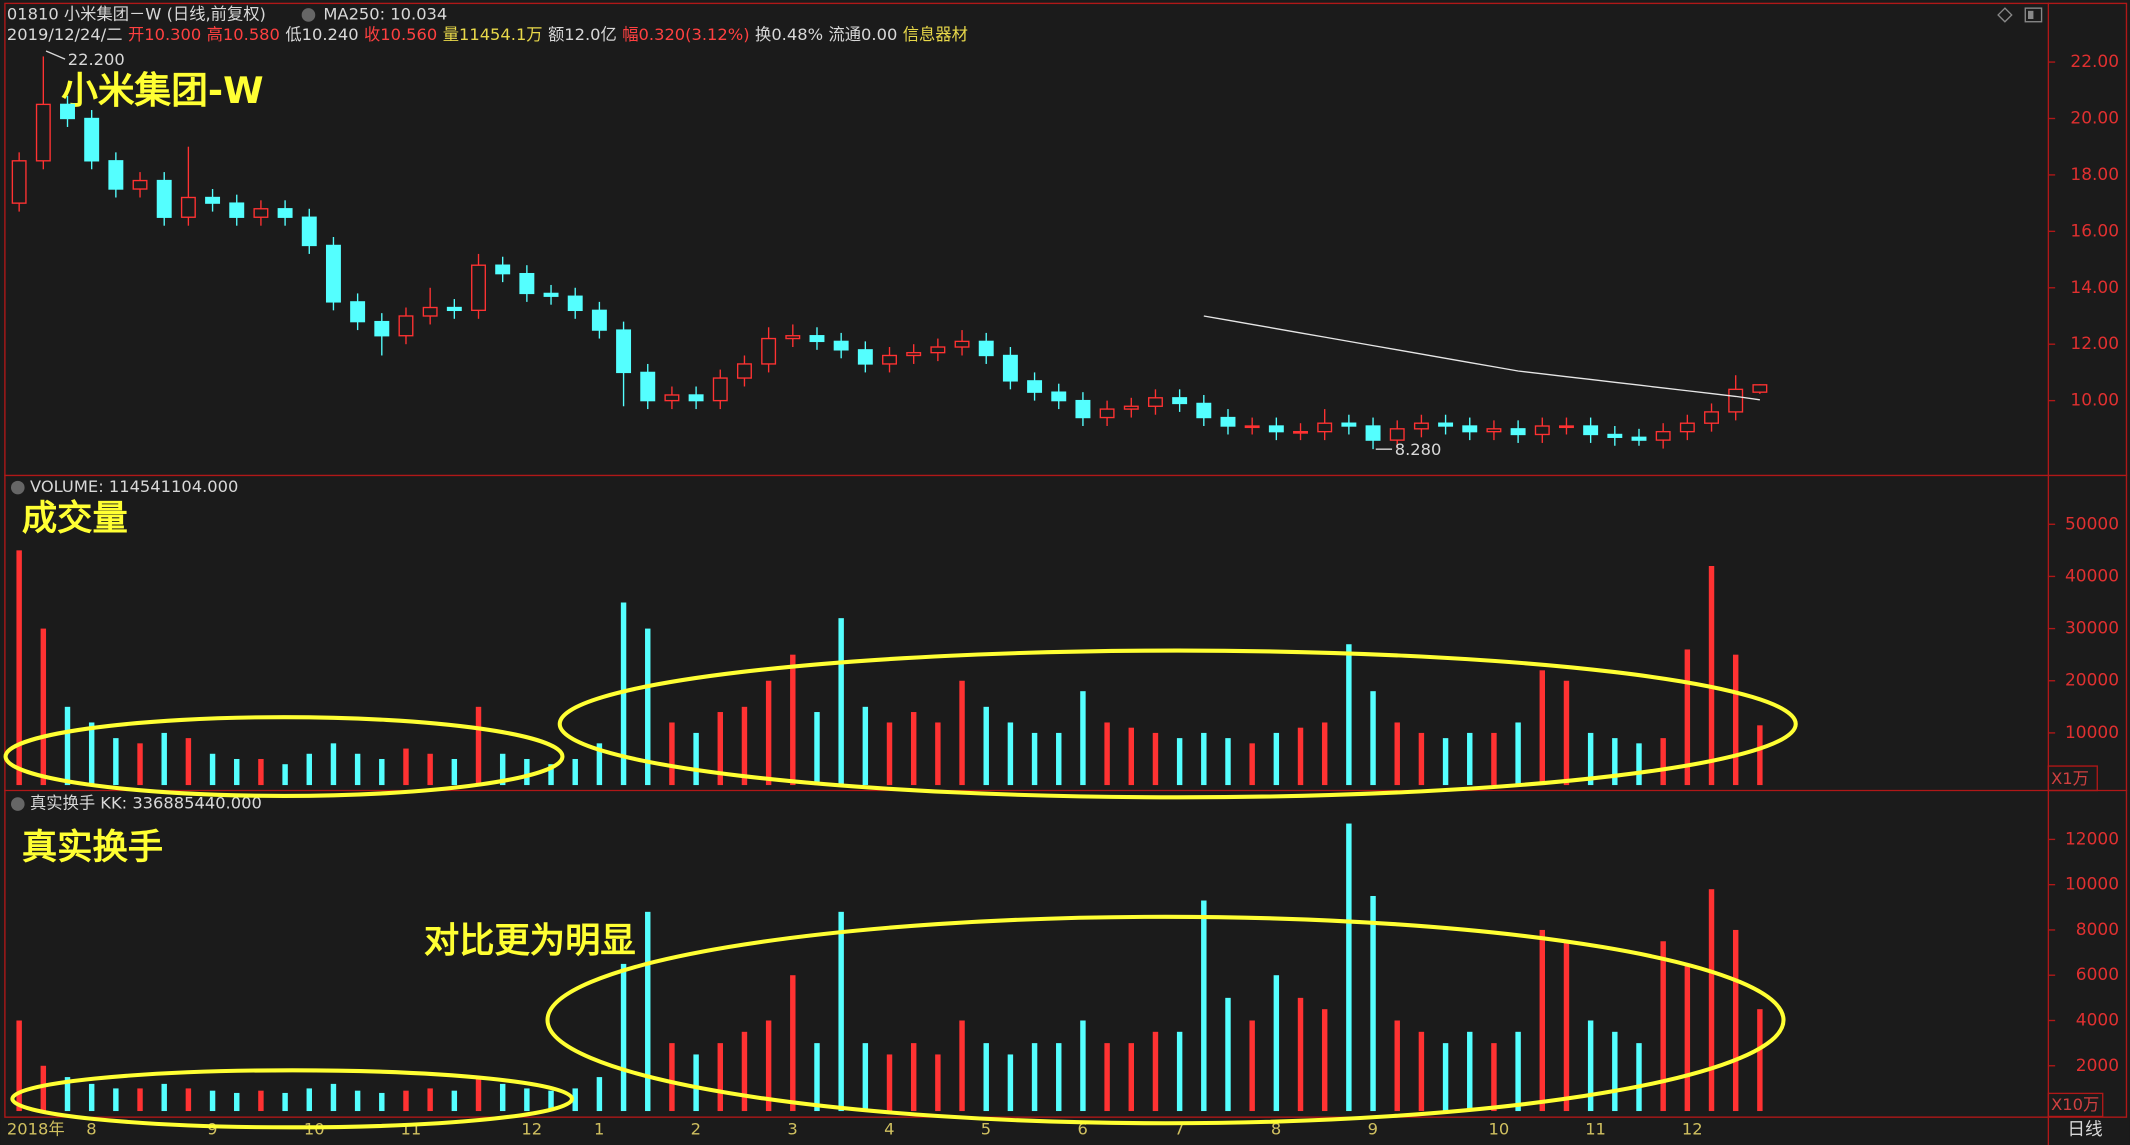 Image resolution: width=2130 pixels, height=1145 pixels. Describe the element at coordinates (2094, 231) in the screenshot. I see `y-tick-label: 16.00` at that location.